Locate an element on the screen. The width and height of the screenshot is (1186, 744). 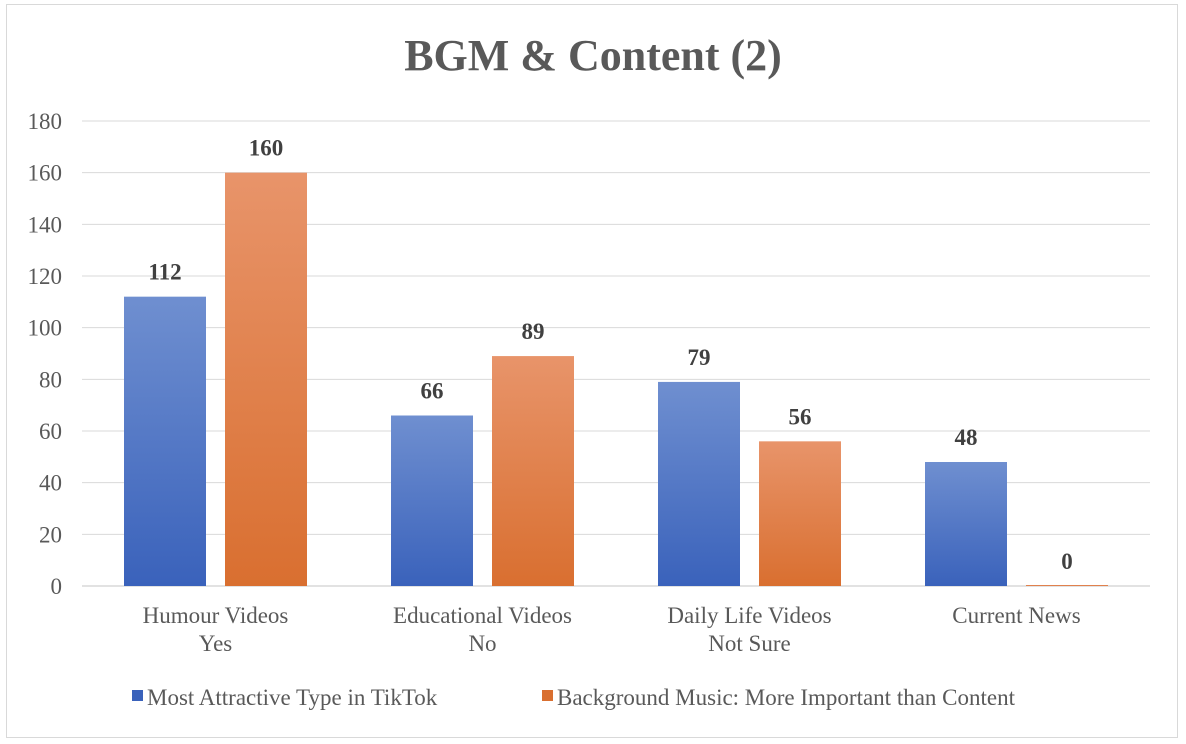
y-tick-label: 160 is located at coordinates (45, 173).